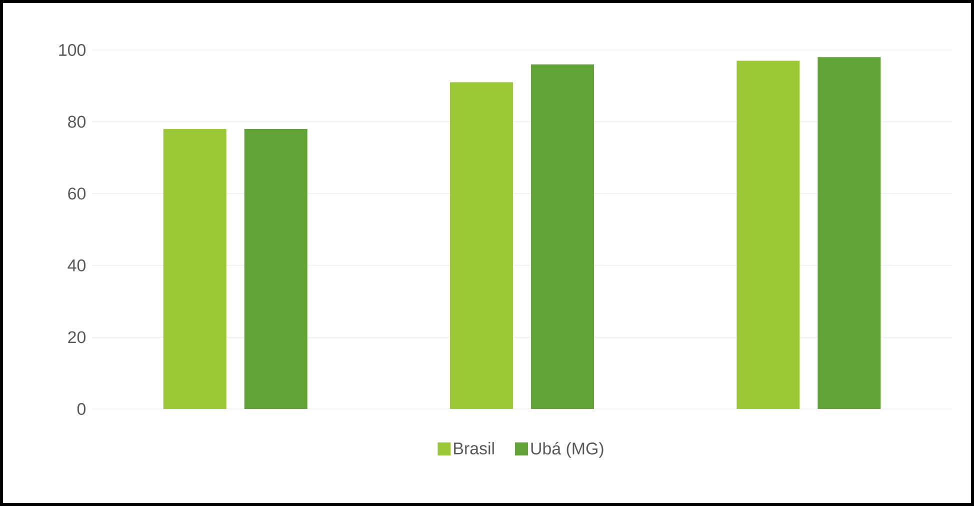 The height and width of the screenshot is (506, 974). What do you see at coordinates (77, 194) in the screenshot?
I see `y-tick-label: 60` at bounding box center [77, 194].